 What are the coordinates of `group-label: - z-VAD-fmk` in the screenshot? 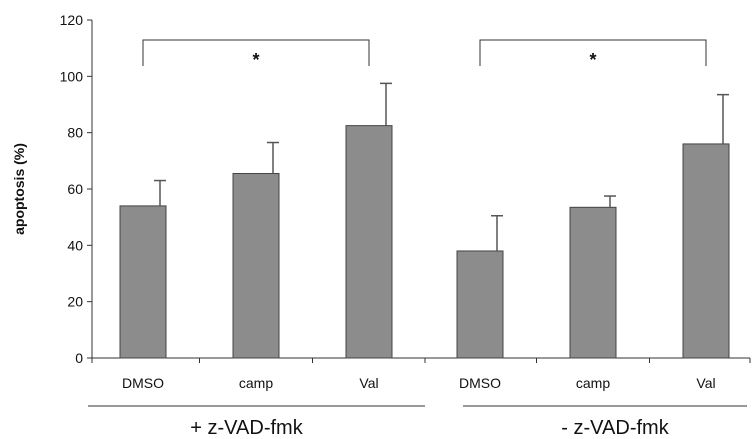 It's located at (615, 428).